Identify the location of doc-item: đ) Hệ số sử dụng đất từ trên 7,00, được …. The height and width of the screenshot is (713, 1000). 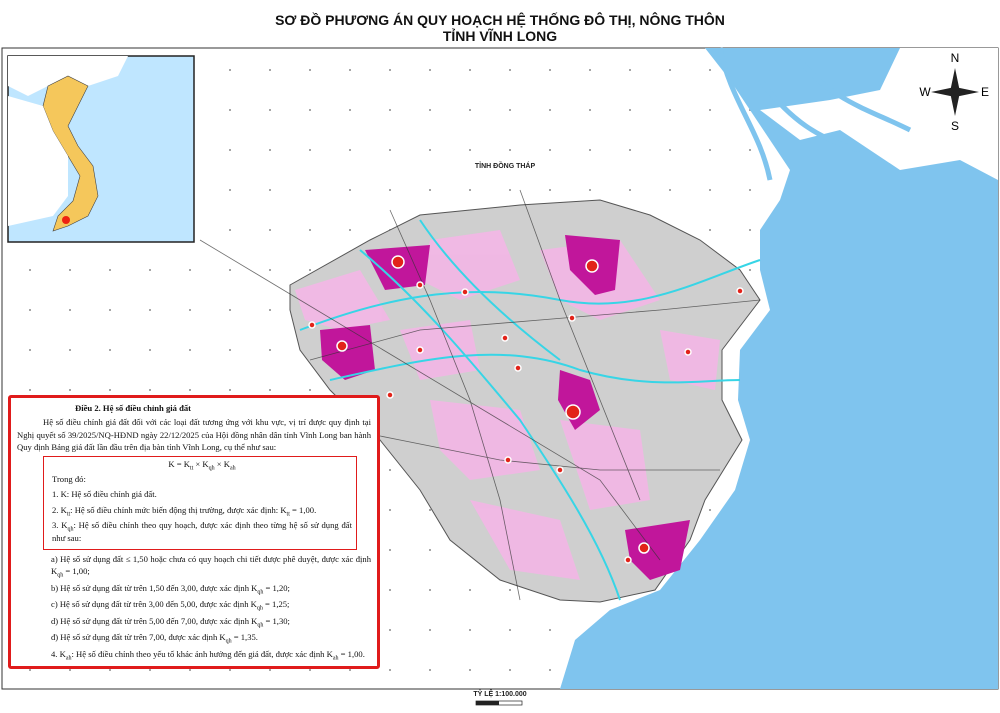
(211, 638).